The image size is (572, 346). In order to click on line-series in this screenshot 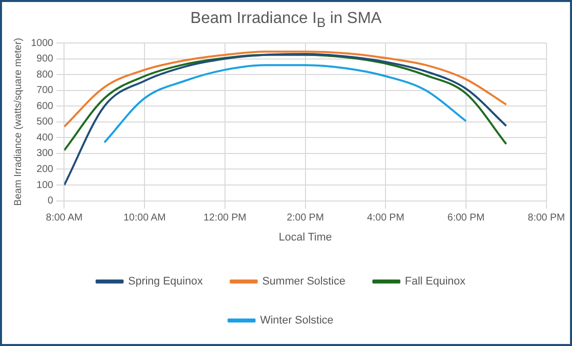, I will do `click(285, 104)`.